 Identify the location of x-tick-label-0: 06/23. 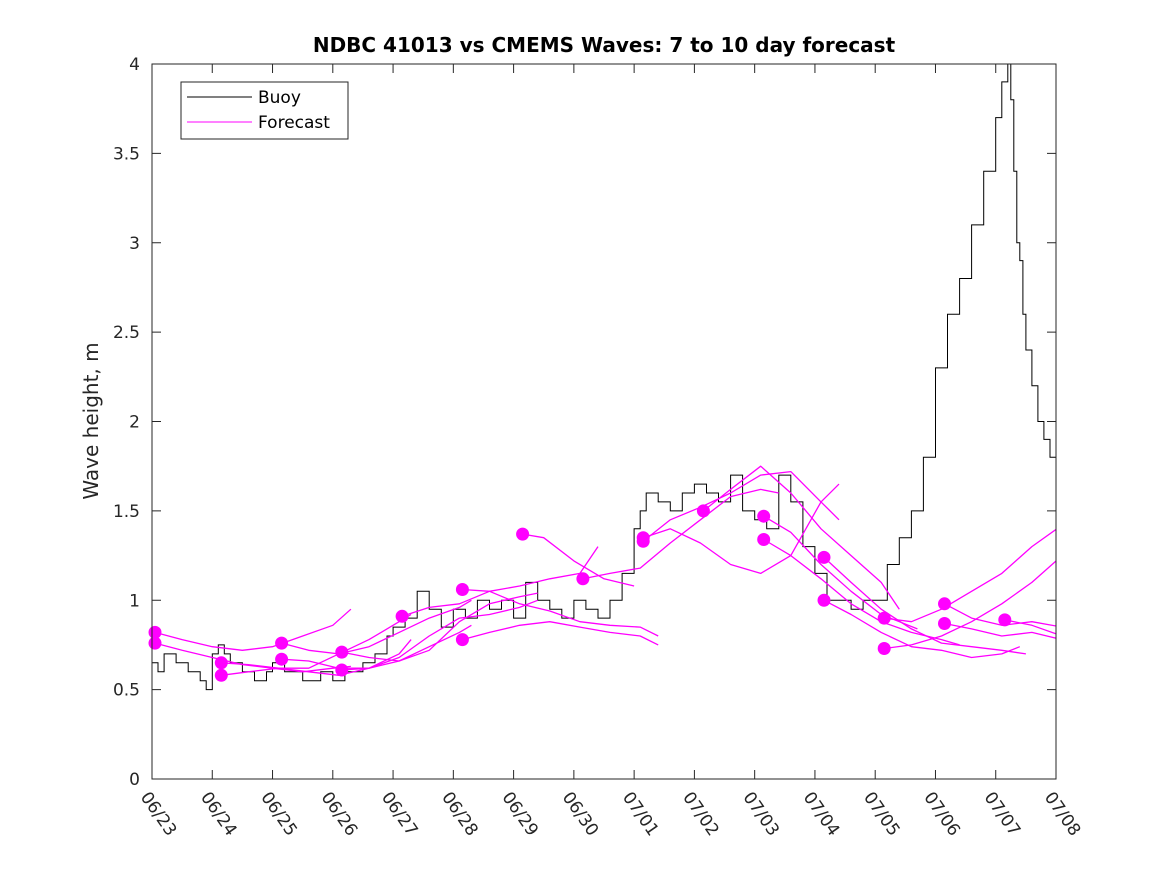
(158, 814).